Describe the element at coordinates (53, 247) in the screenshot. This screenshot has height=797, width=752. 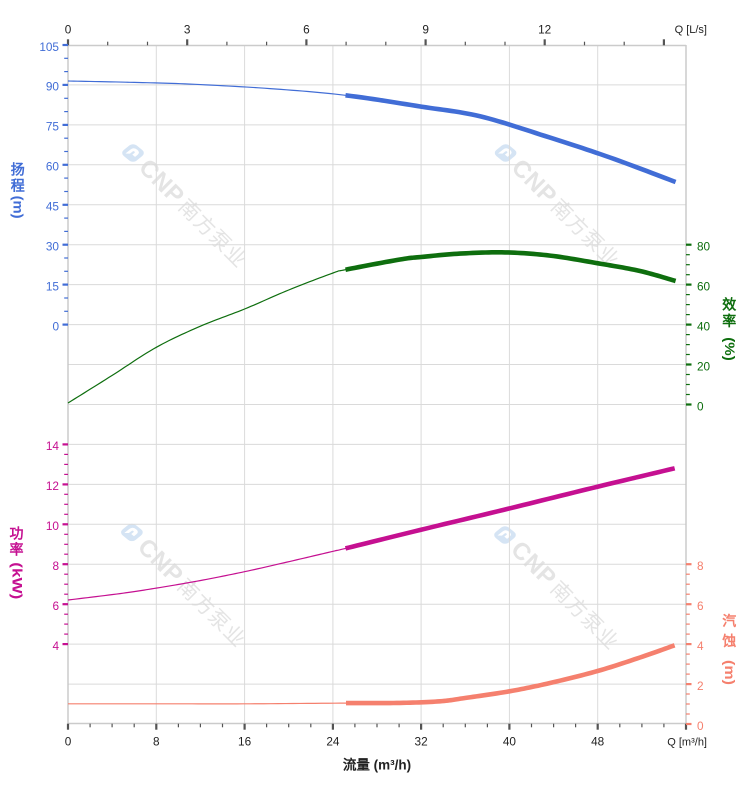
I see `svg-text: 30` at that location.